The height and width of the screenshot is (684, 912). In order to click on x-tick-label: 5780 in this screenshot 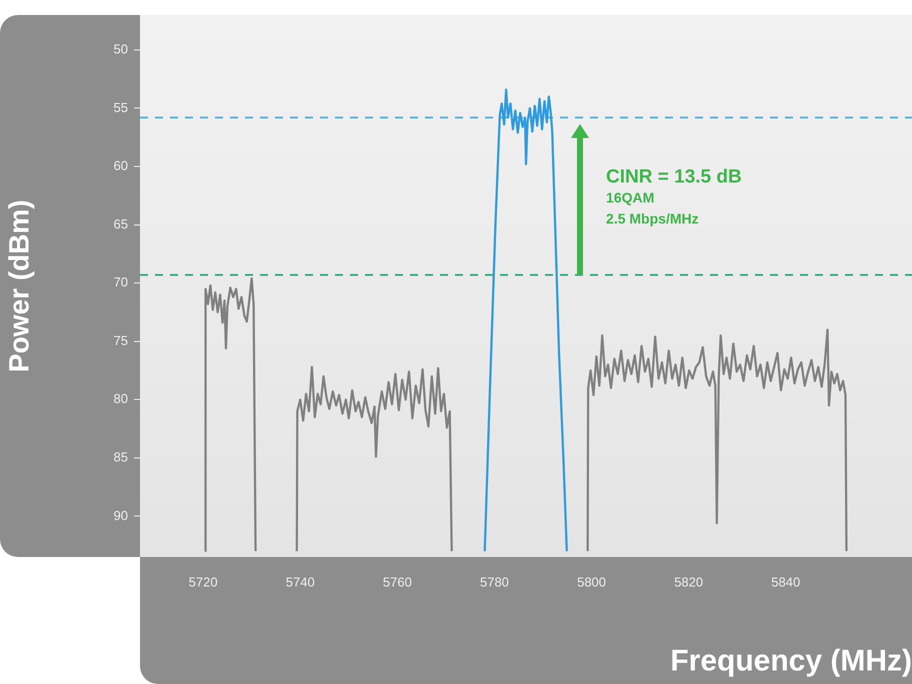, I will do `click(494, 582)`.